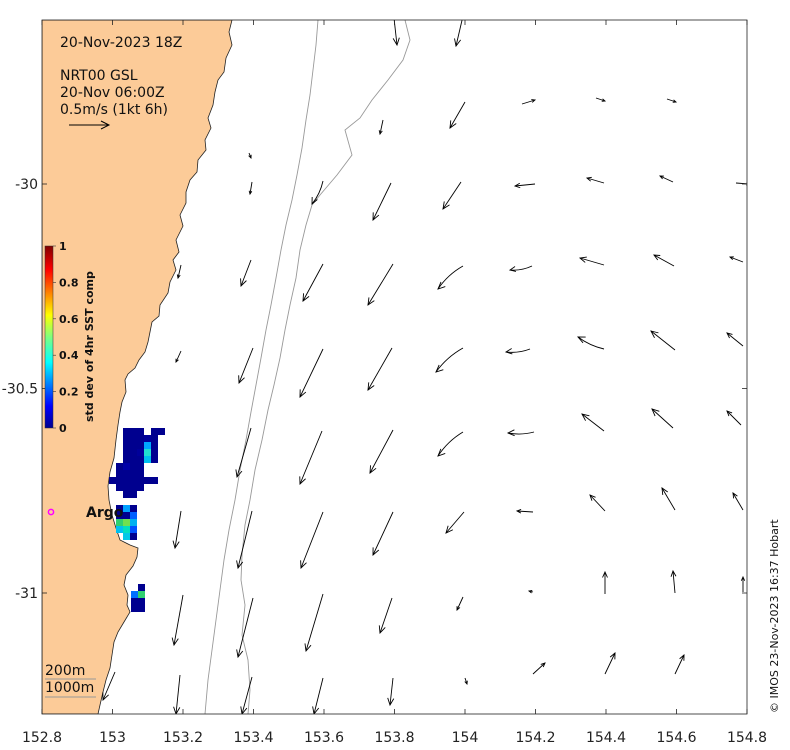 This screenshot has width=790, height=750. Describe the element at coordinates (63, 428) in the screenshot. I see `colorbar-tick-label: 0` at that location.